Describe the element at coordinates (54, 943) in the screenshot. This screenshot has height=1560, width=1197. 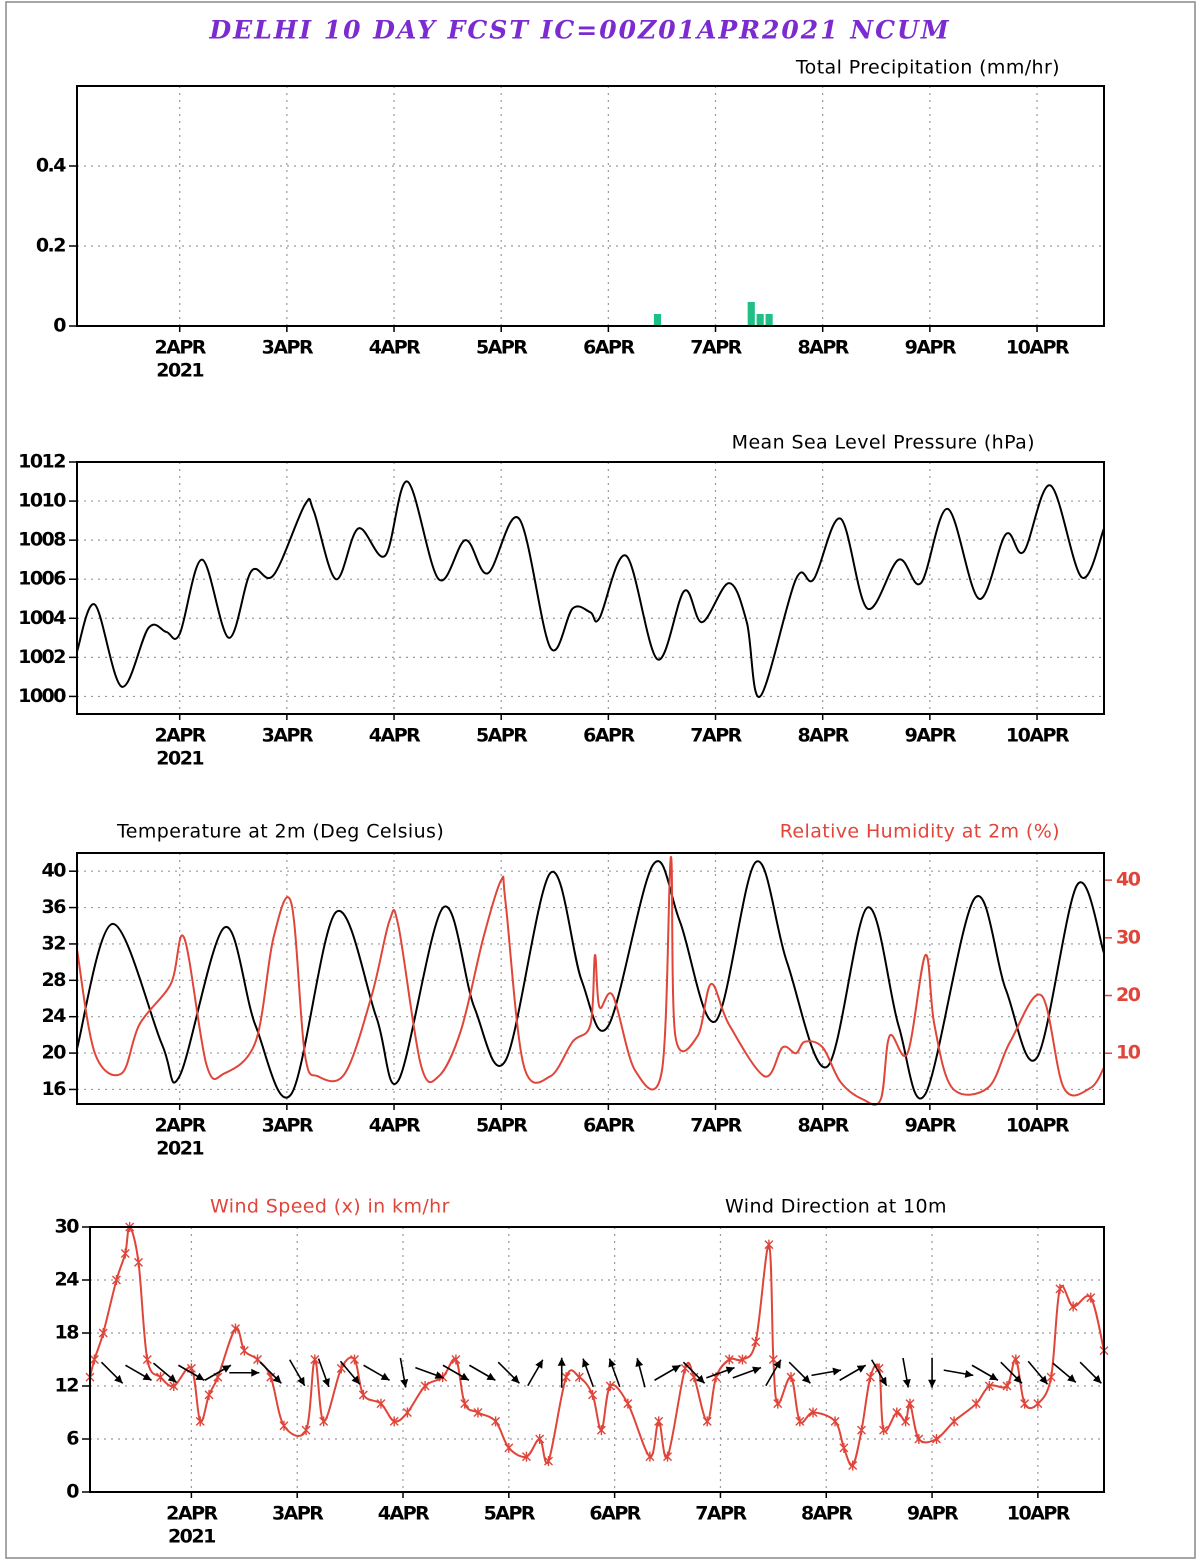
I see `y-tick-label: 32` at that location.